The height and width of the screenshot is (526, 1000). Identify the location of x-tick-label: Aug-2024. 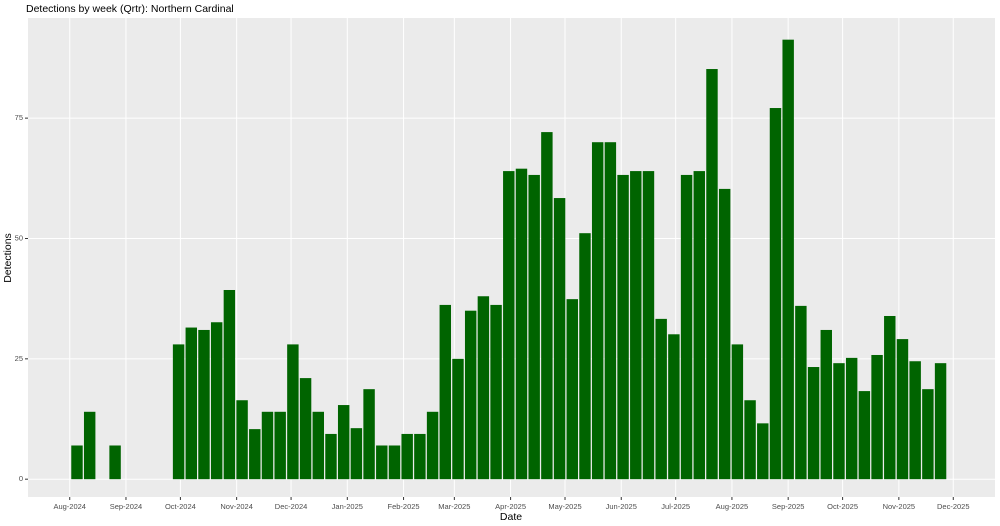
(69, 506).